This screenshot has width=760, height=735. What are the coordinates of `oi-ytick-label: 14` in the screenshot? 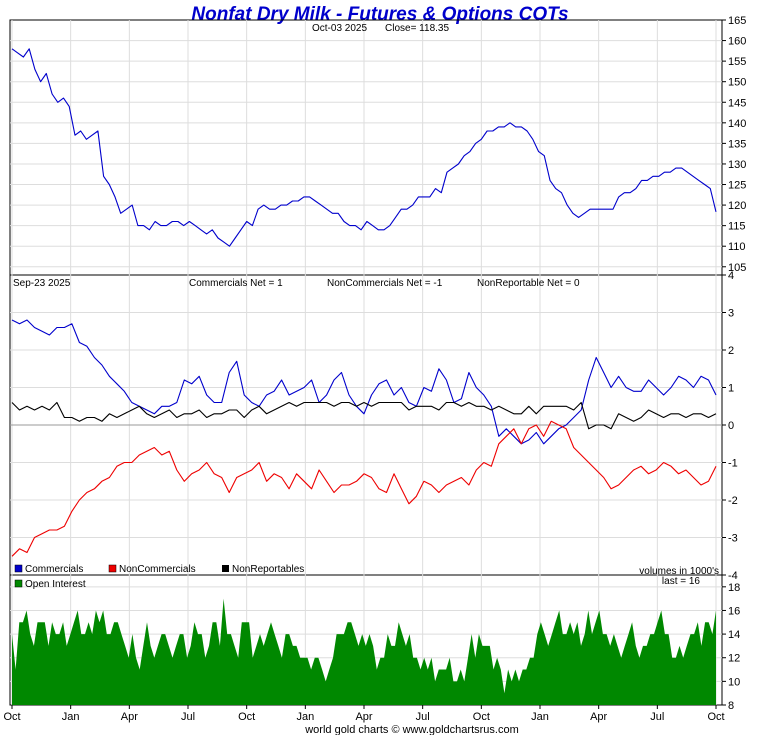 It's located at (734, 635).